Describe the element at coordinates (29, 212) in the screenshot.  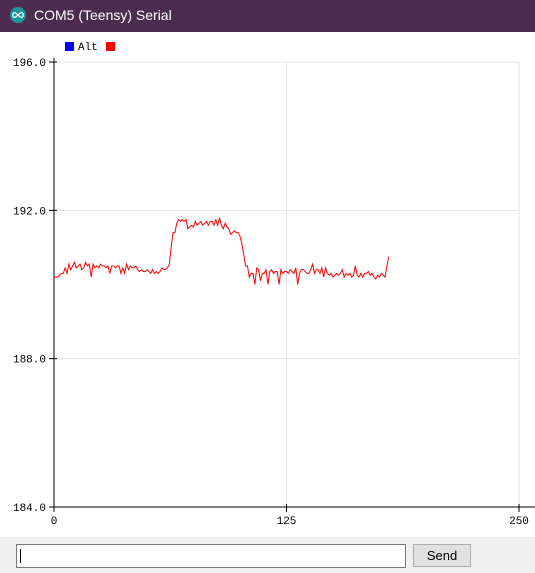
I see `y-tick-label: 192.0` at that location.